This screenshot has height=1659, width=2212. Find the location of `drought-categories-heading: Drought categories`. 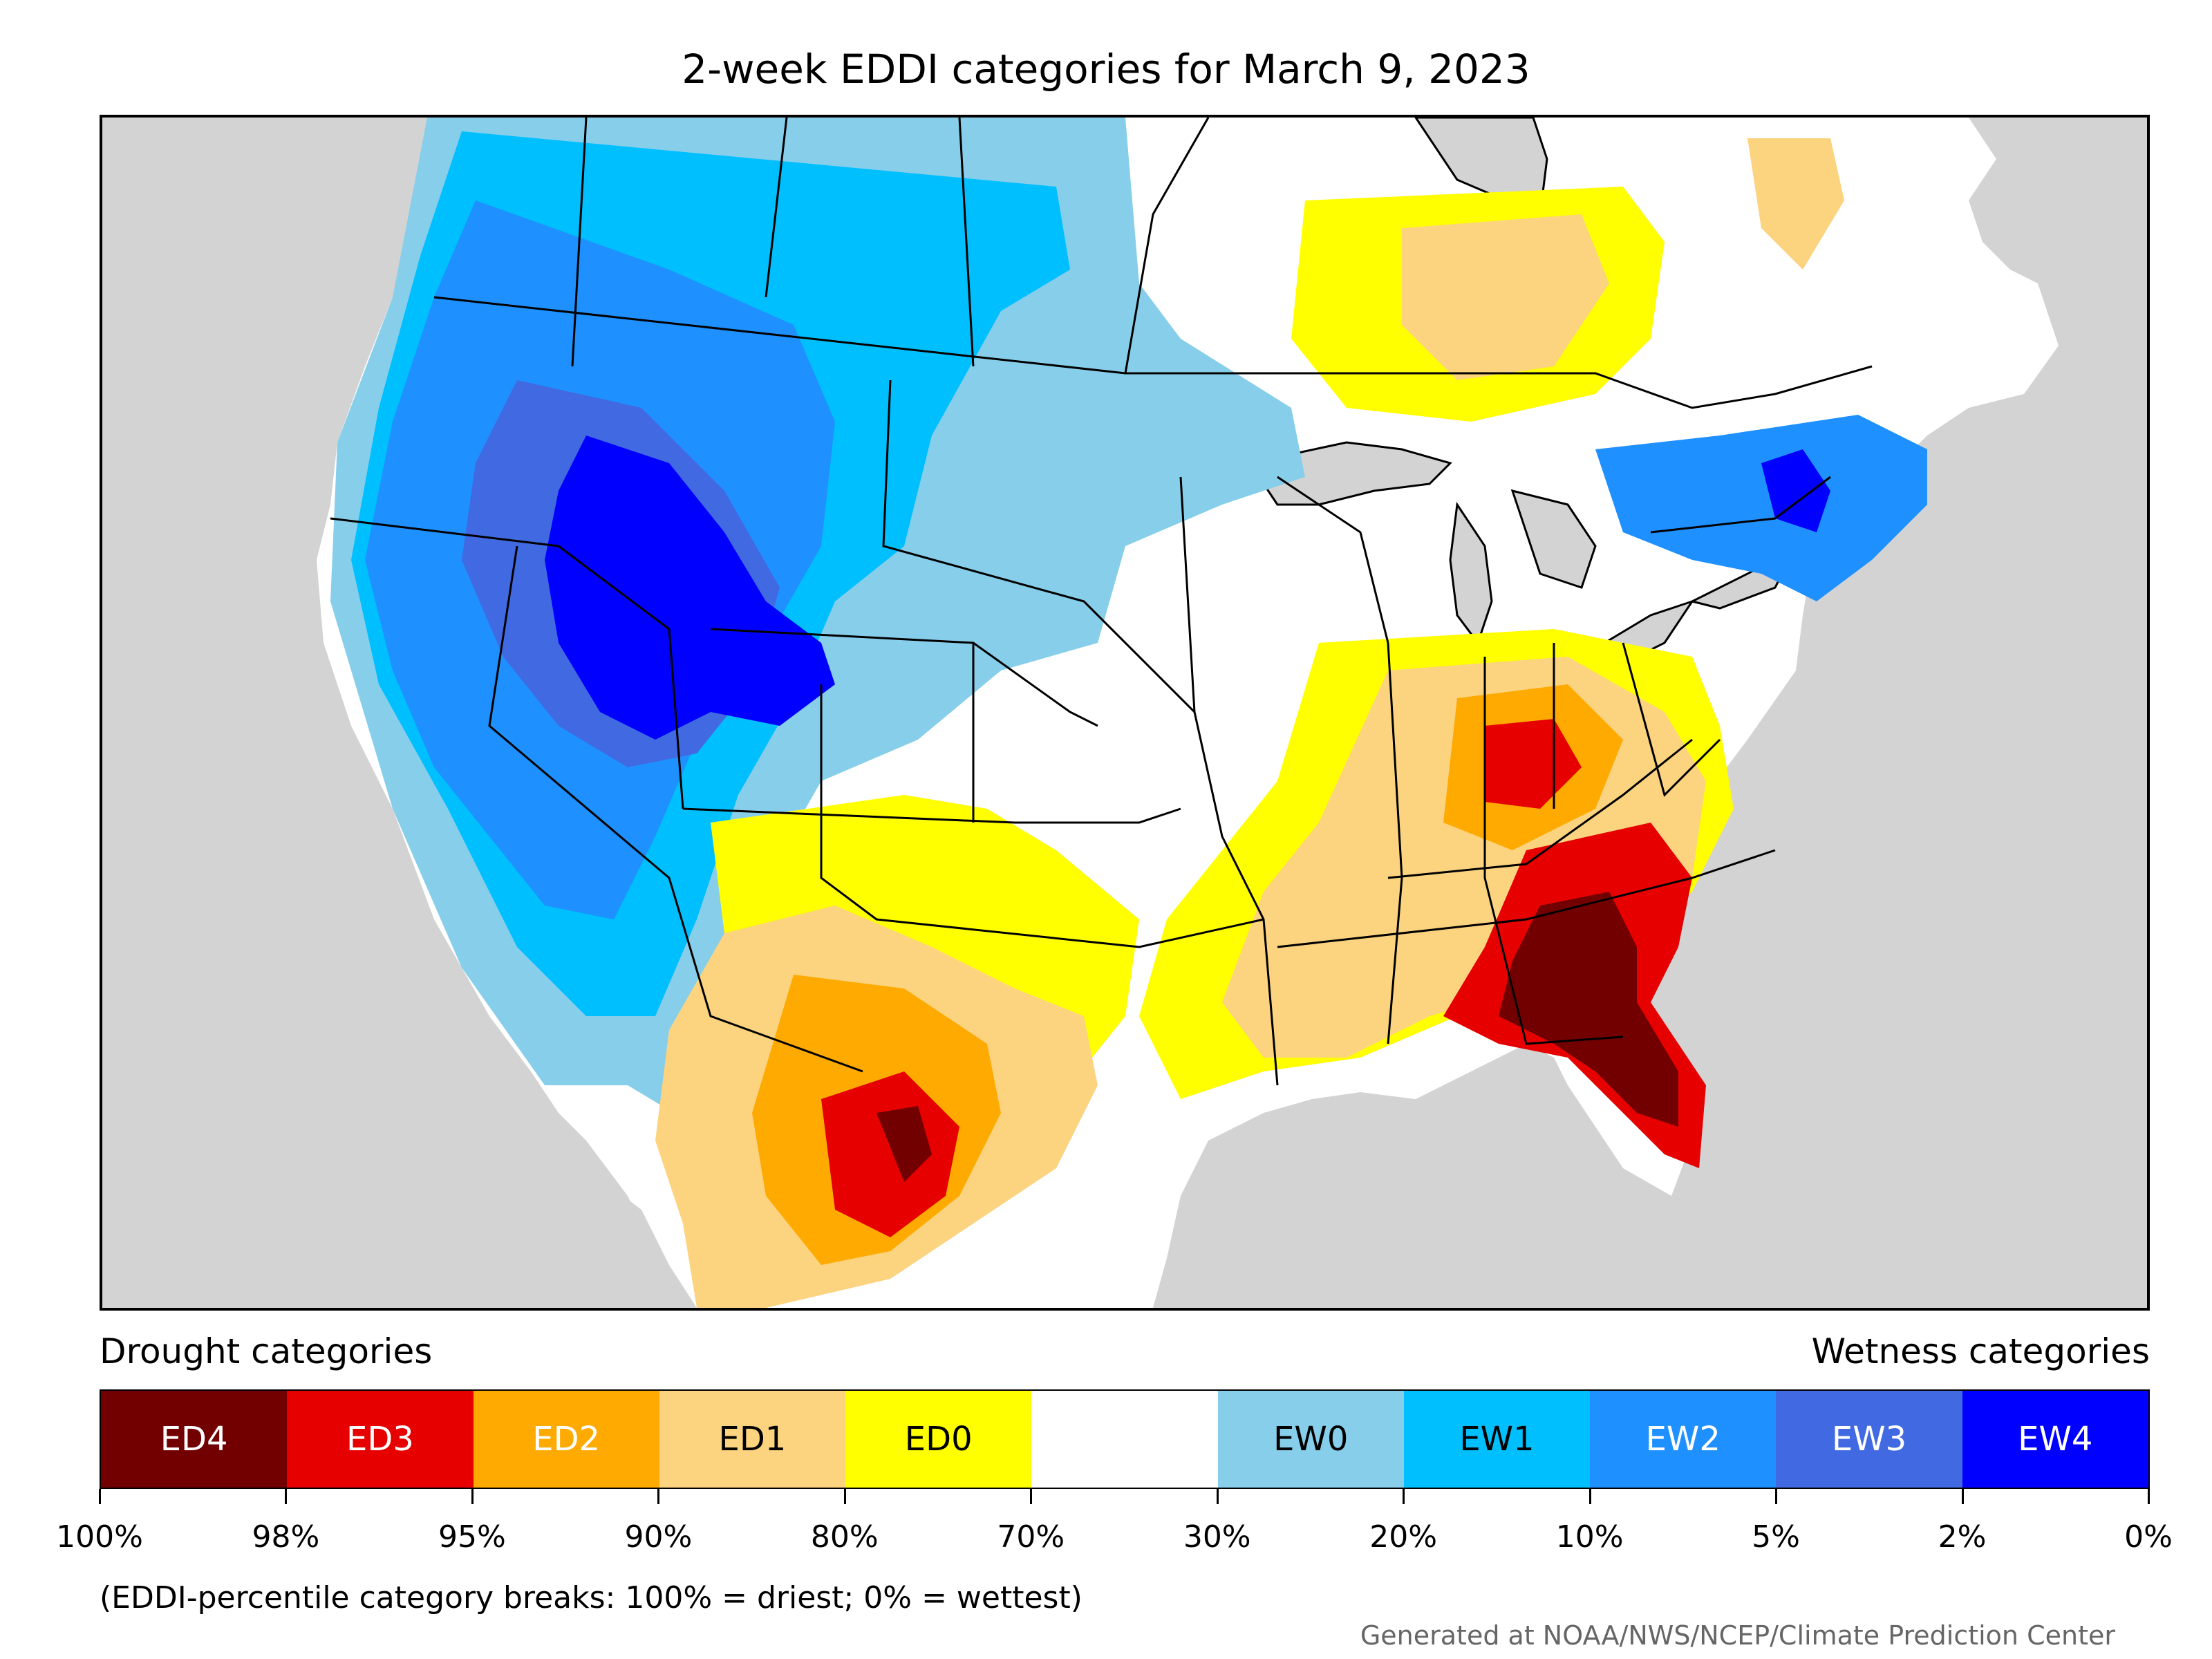

drought-categories-heading: Drought categories is located at coordinates (266, 1351).